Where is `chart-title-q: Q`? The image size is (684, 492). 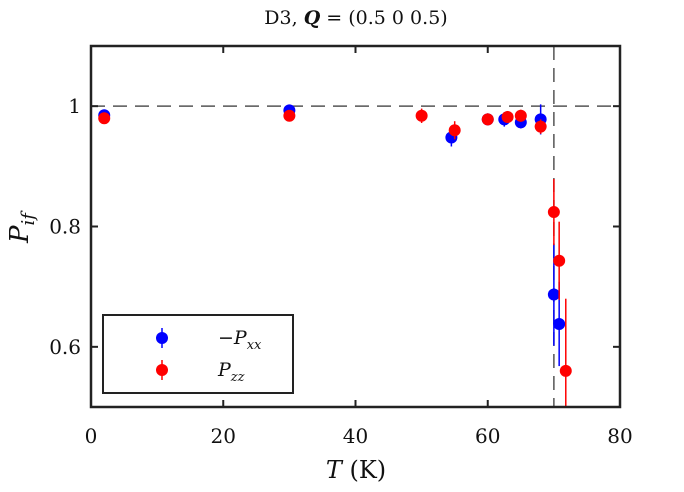
chart-title-q: Q is located at coordinates (312, 18).